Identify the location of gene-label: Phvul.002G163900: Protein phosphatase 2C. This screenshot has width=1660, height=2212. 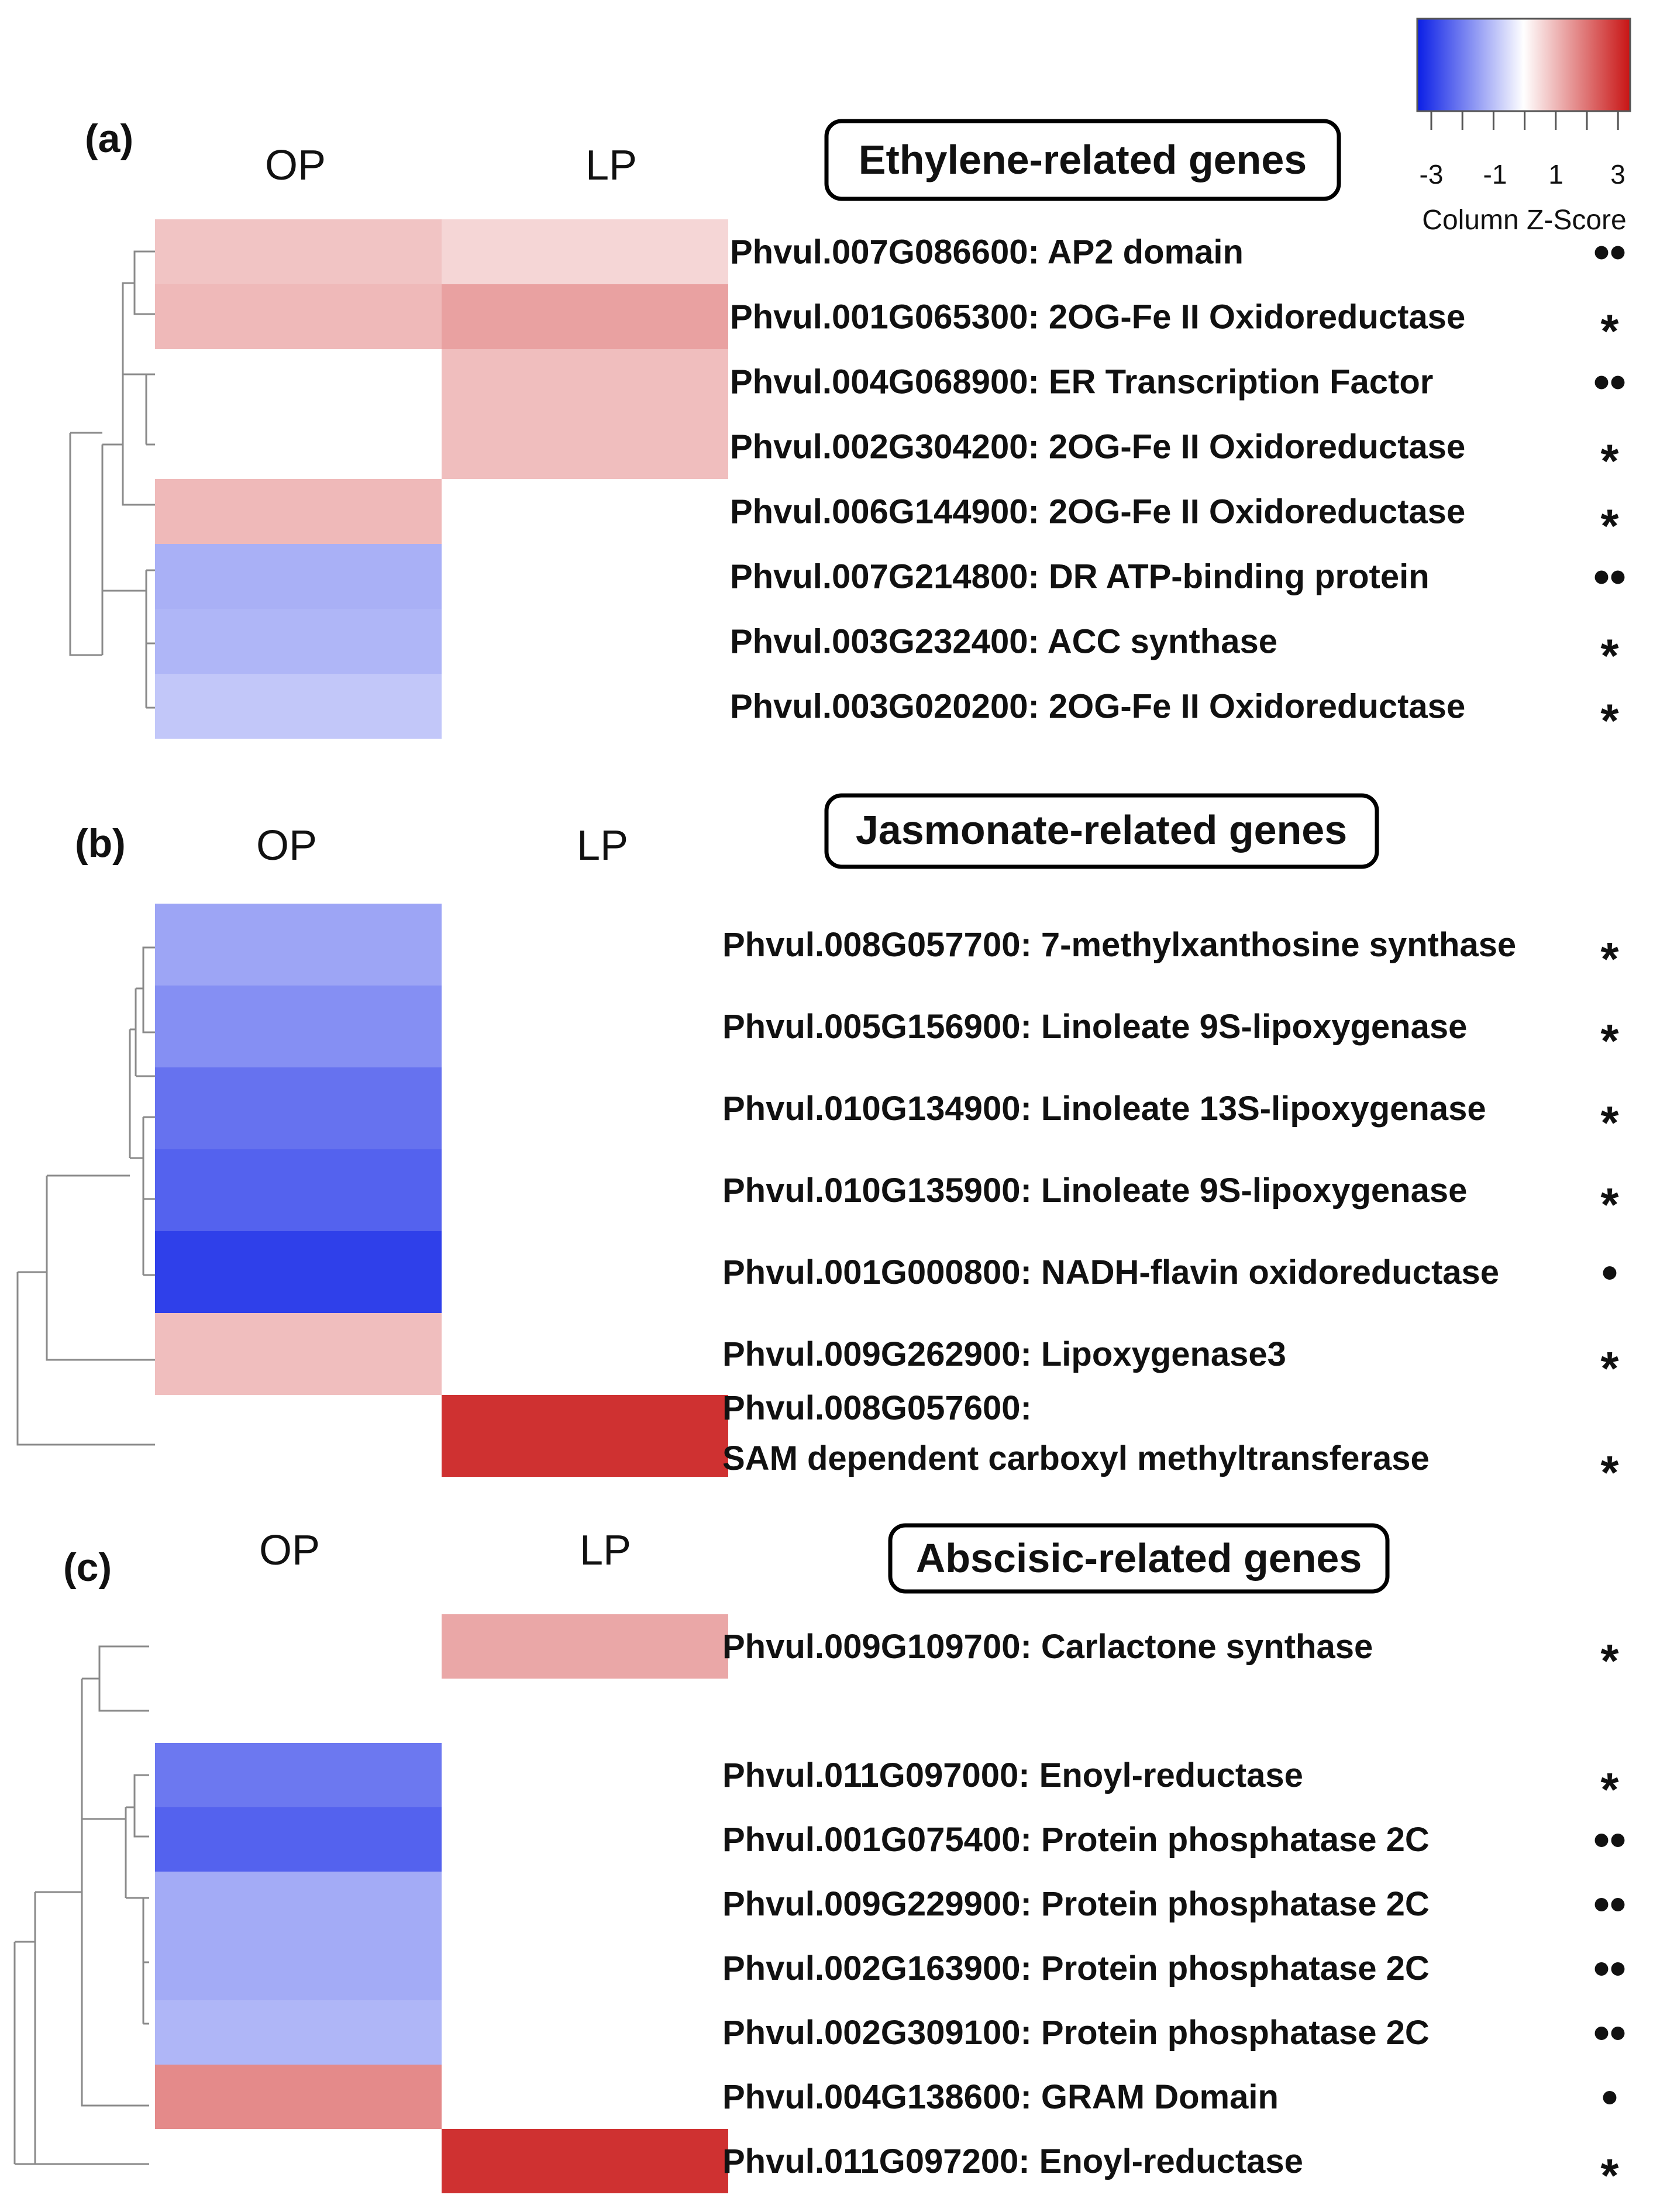
(1076, 1968).